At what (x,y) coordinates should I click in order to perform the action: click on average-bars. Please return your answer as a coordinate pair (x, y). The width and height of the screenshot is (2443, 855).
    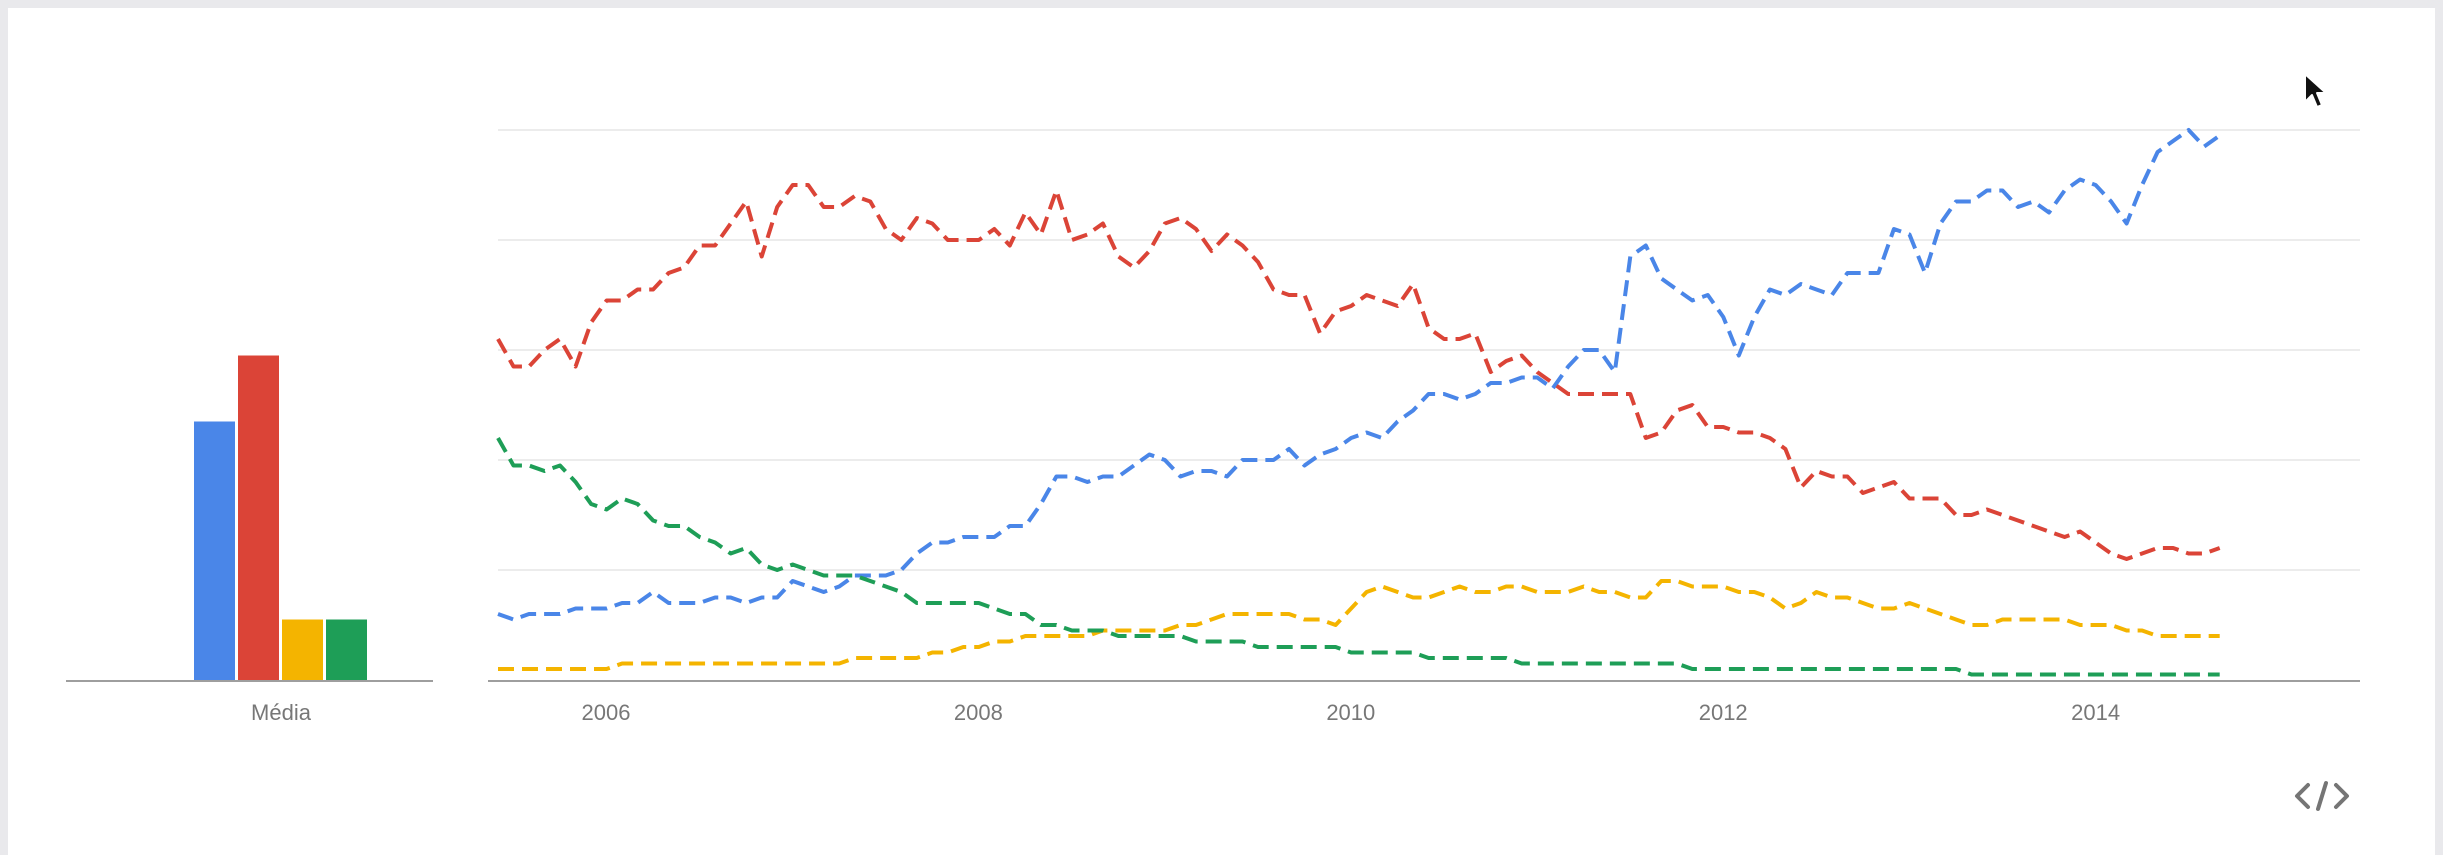
    Looking at the image, I should click on (280, 517).